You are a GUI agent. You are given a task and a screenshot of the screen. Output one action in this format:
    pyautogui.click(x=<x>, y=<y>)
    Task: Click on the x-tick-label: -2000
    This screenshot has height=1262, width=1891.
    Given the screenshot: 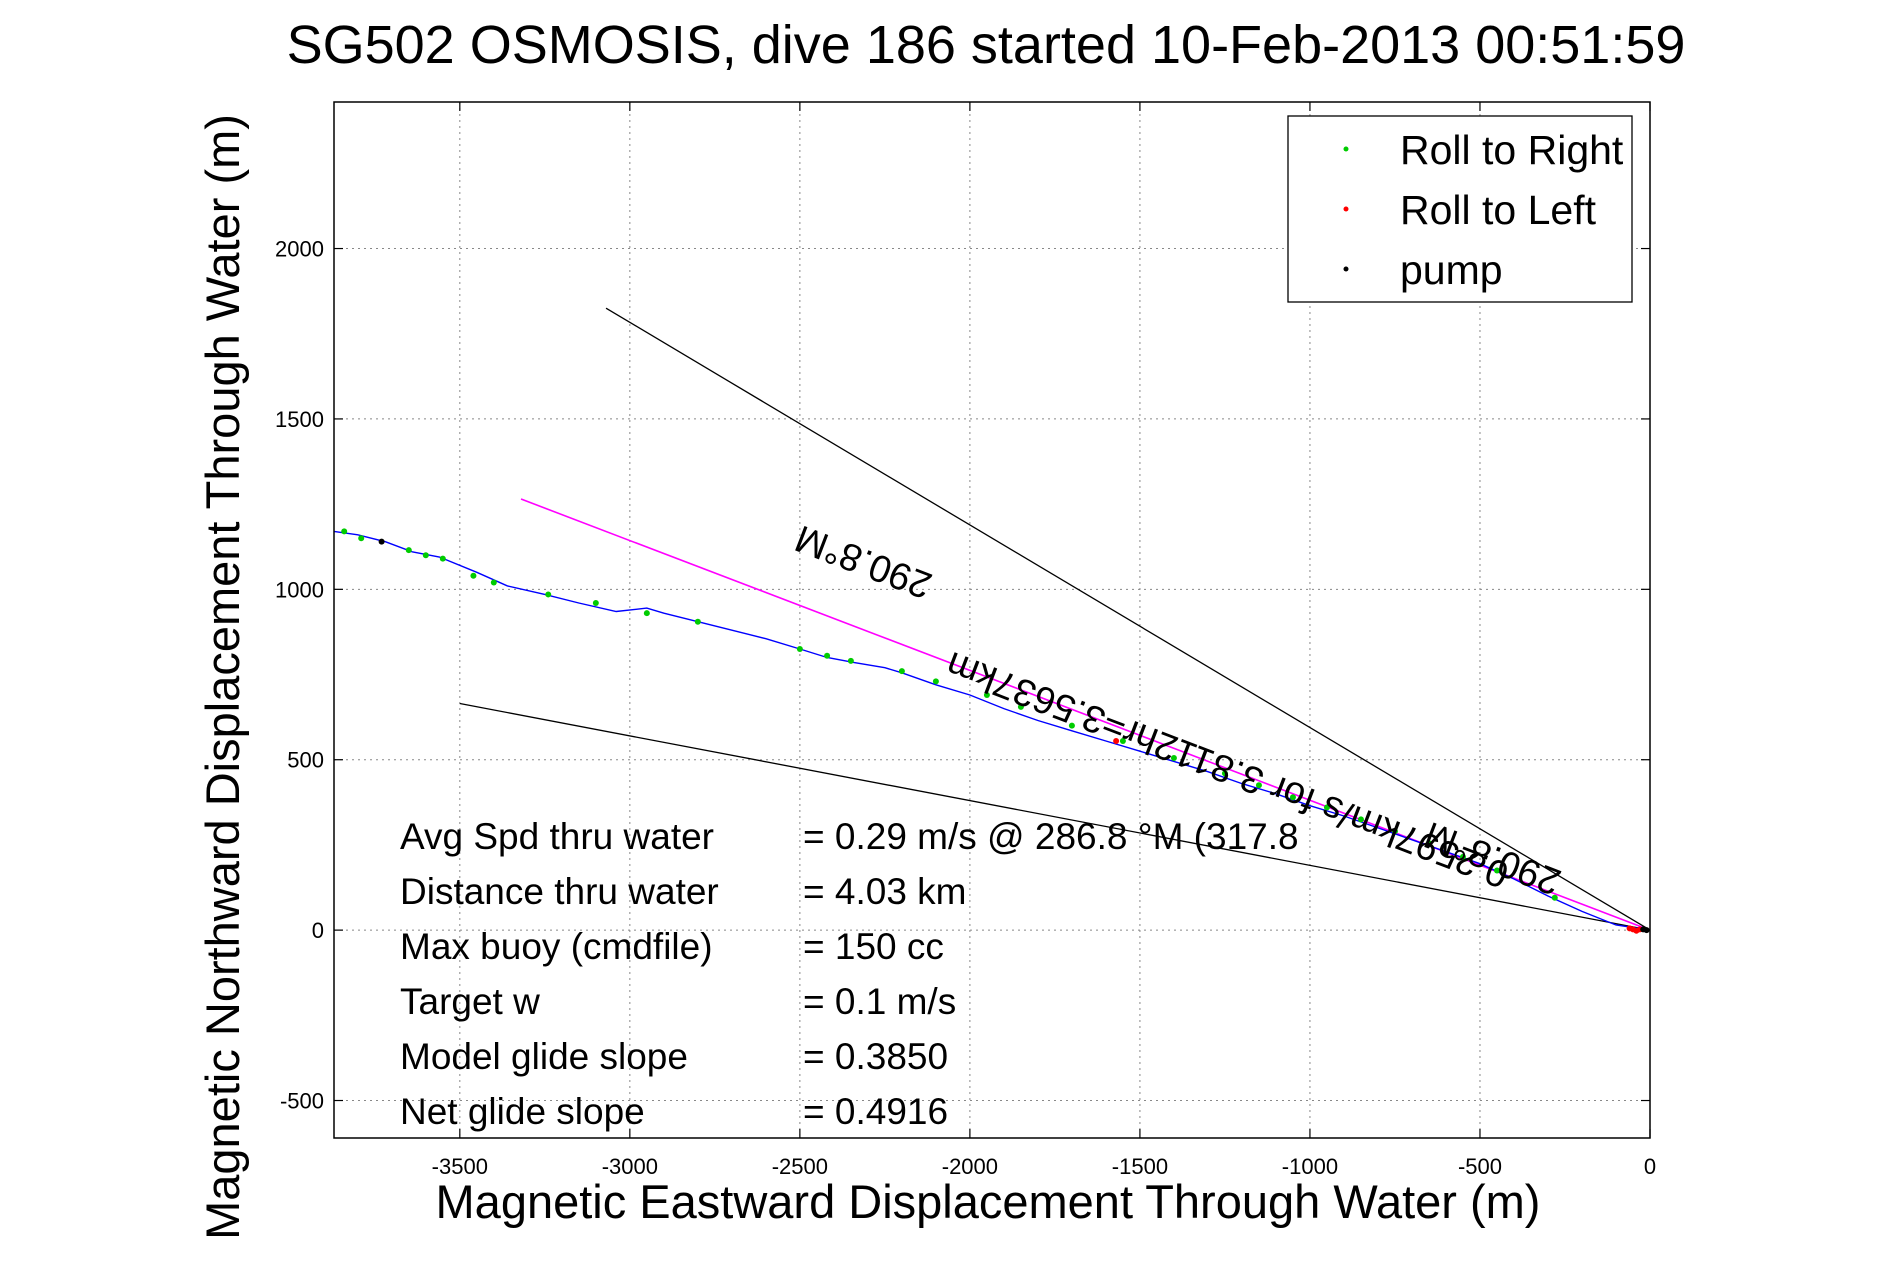 What is the action you would take?
    pyautogui.click(x=970, y=1166)
    